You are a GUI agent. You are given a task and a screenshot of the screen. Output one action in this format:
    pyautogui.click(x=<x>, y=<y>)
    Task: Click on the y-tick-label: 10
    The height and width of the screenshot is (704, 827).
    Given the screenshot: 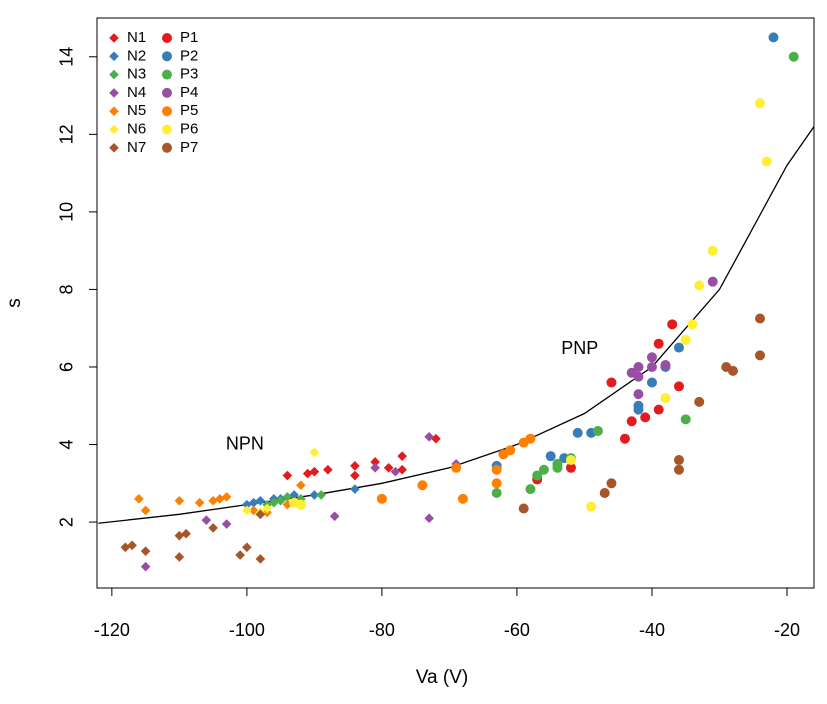 What is the action you would take?
    pyautogui.click(x=67, y=212)
    